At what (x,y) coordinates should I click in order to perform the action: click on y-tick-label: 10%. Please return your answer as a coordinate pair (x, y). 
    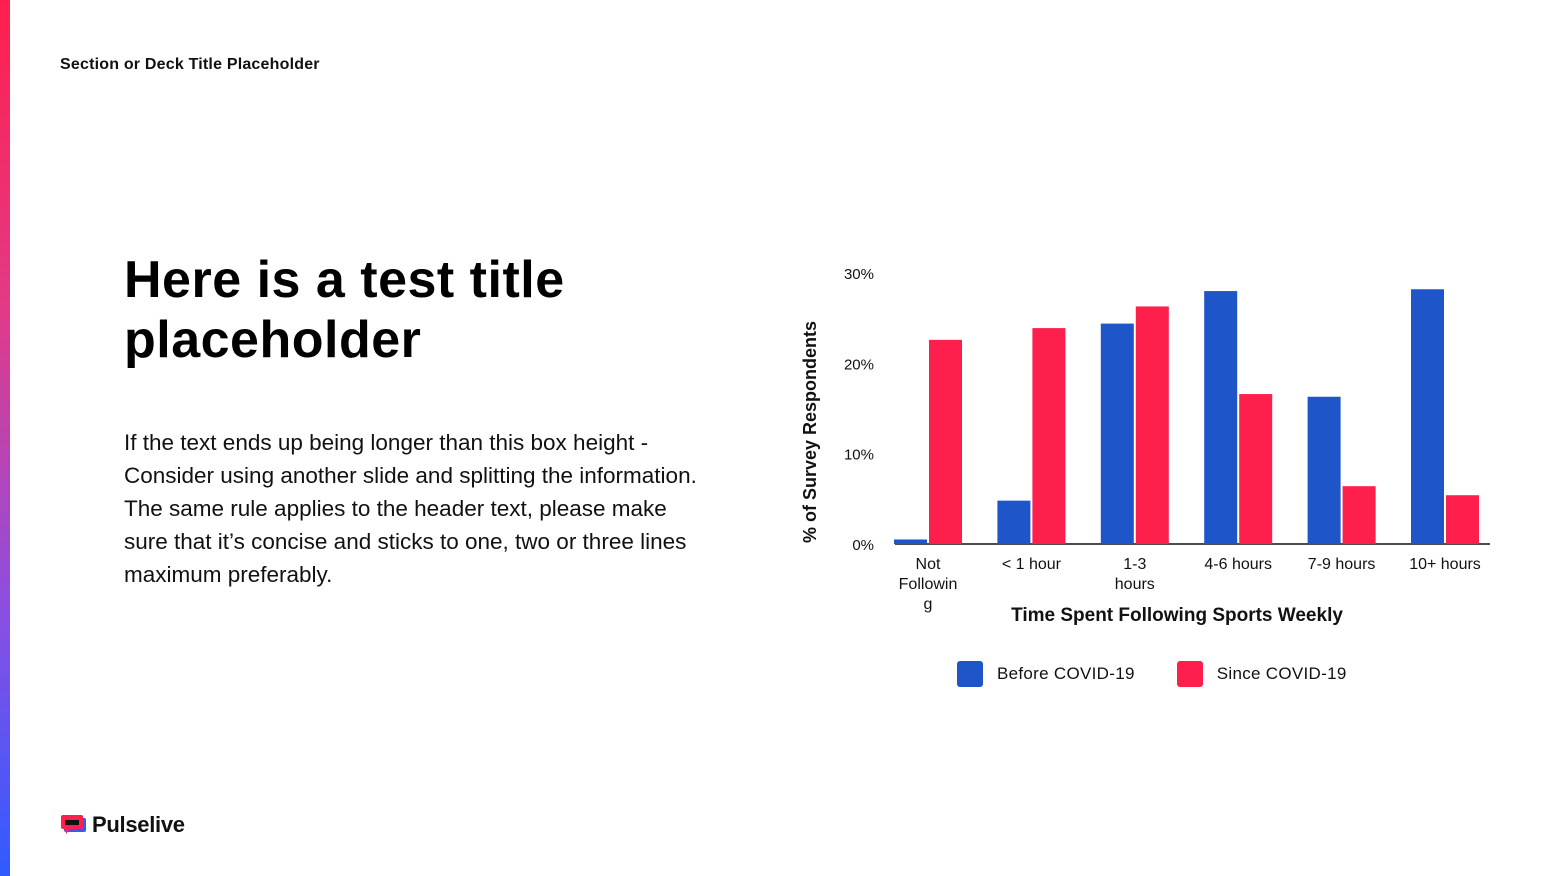
    Looking at the image, I should click on (859, 455).